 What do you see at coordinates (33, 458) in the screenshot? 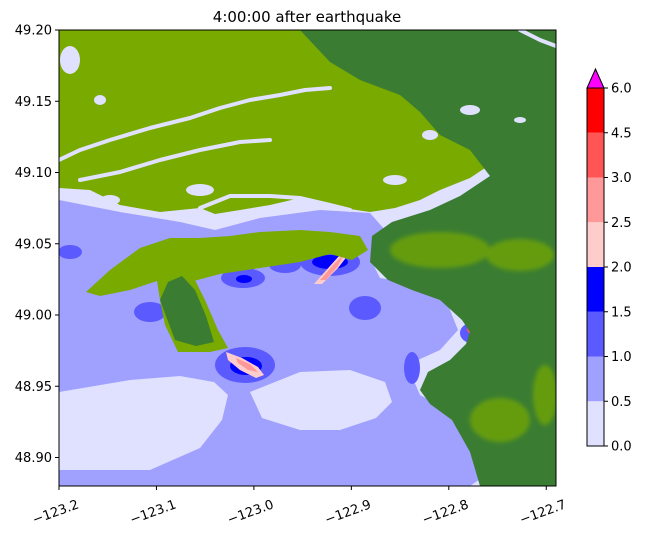
I see `y-tick-label: 48.90` at bounding box center [33, 458].